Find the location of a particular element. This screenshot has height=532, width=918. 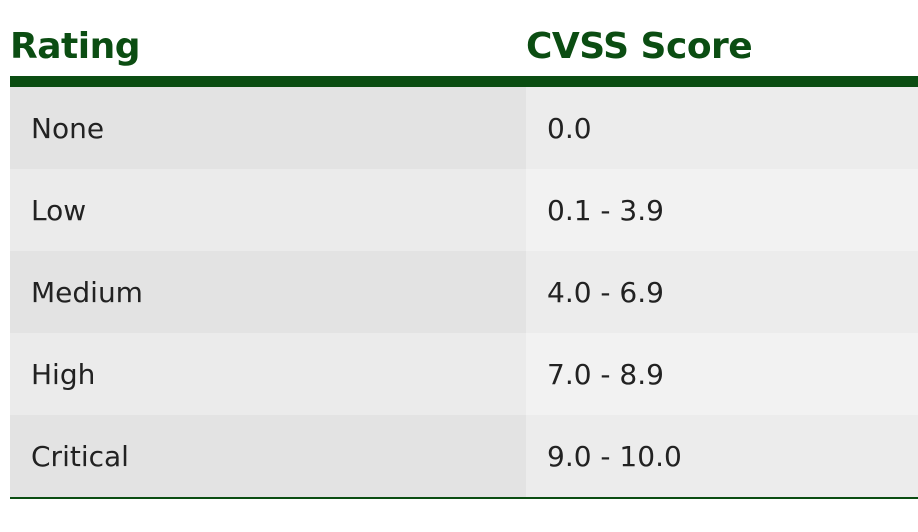

rating-cell: Critical is located at coordinates (268, 456).